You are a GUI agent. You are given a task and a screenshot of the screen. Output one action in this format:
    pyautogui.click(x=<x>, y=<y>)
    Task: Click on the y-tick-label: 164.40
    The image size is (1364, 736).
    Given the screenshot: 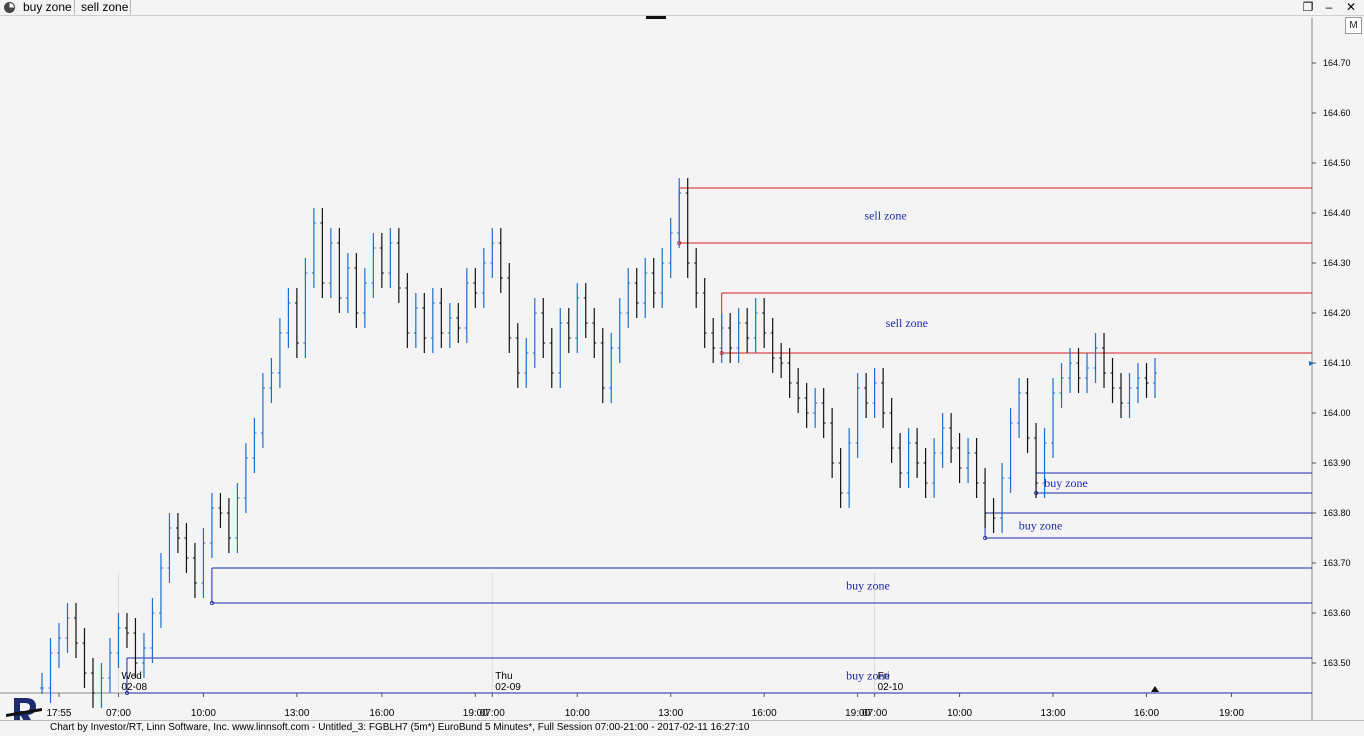 What is the action you would take?
    pyautogui.click(x=1337, y=213)
    